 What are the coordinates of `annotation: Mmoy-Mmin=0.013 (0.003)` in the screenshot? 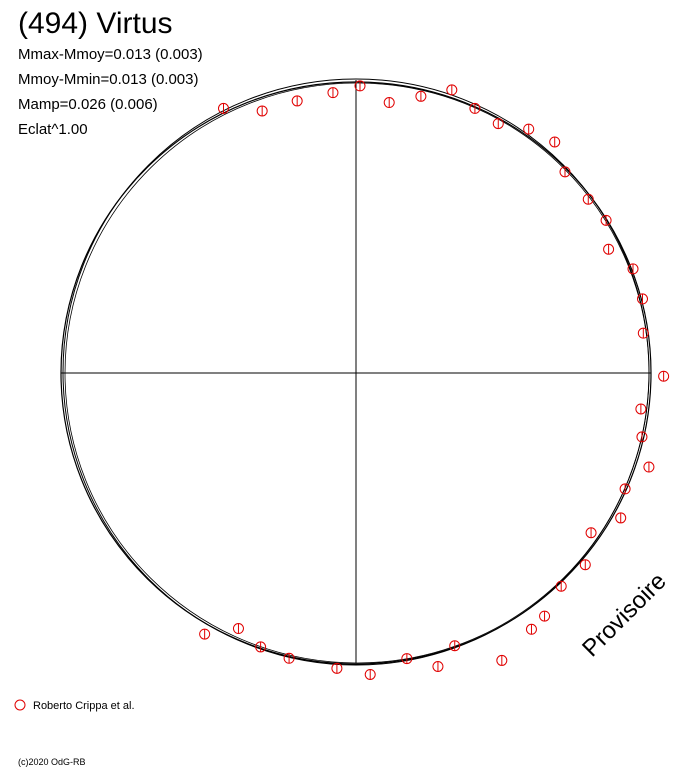 It's located at (108, 79).